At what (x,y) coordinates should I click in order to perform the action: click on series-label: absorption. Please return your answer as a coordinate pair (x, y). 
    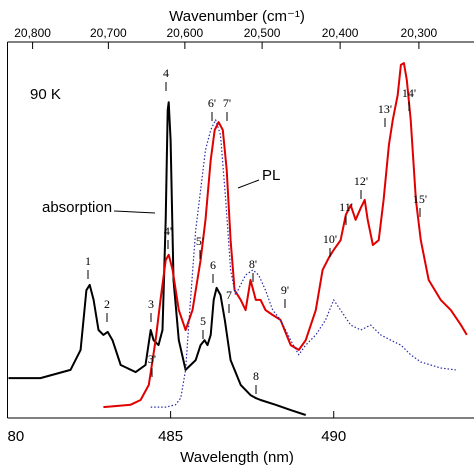
    Looking at the image, I should click on (77, 207).